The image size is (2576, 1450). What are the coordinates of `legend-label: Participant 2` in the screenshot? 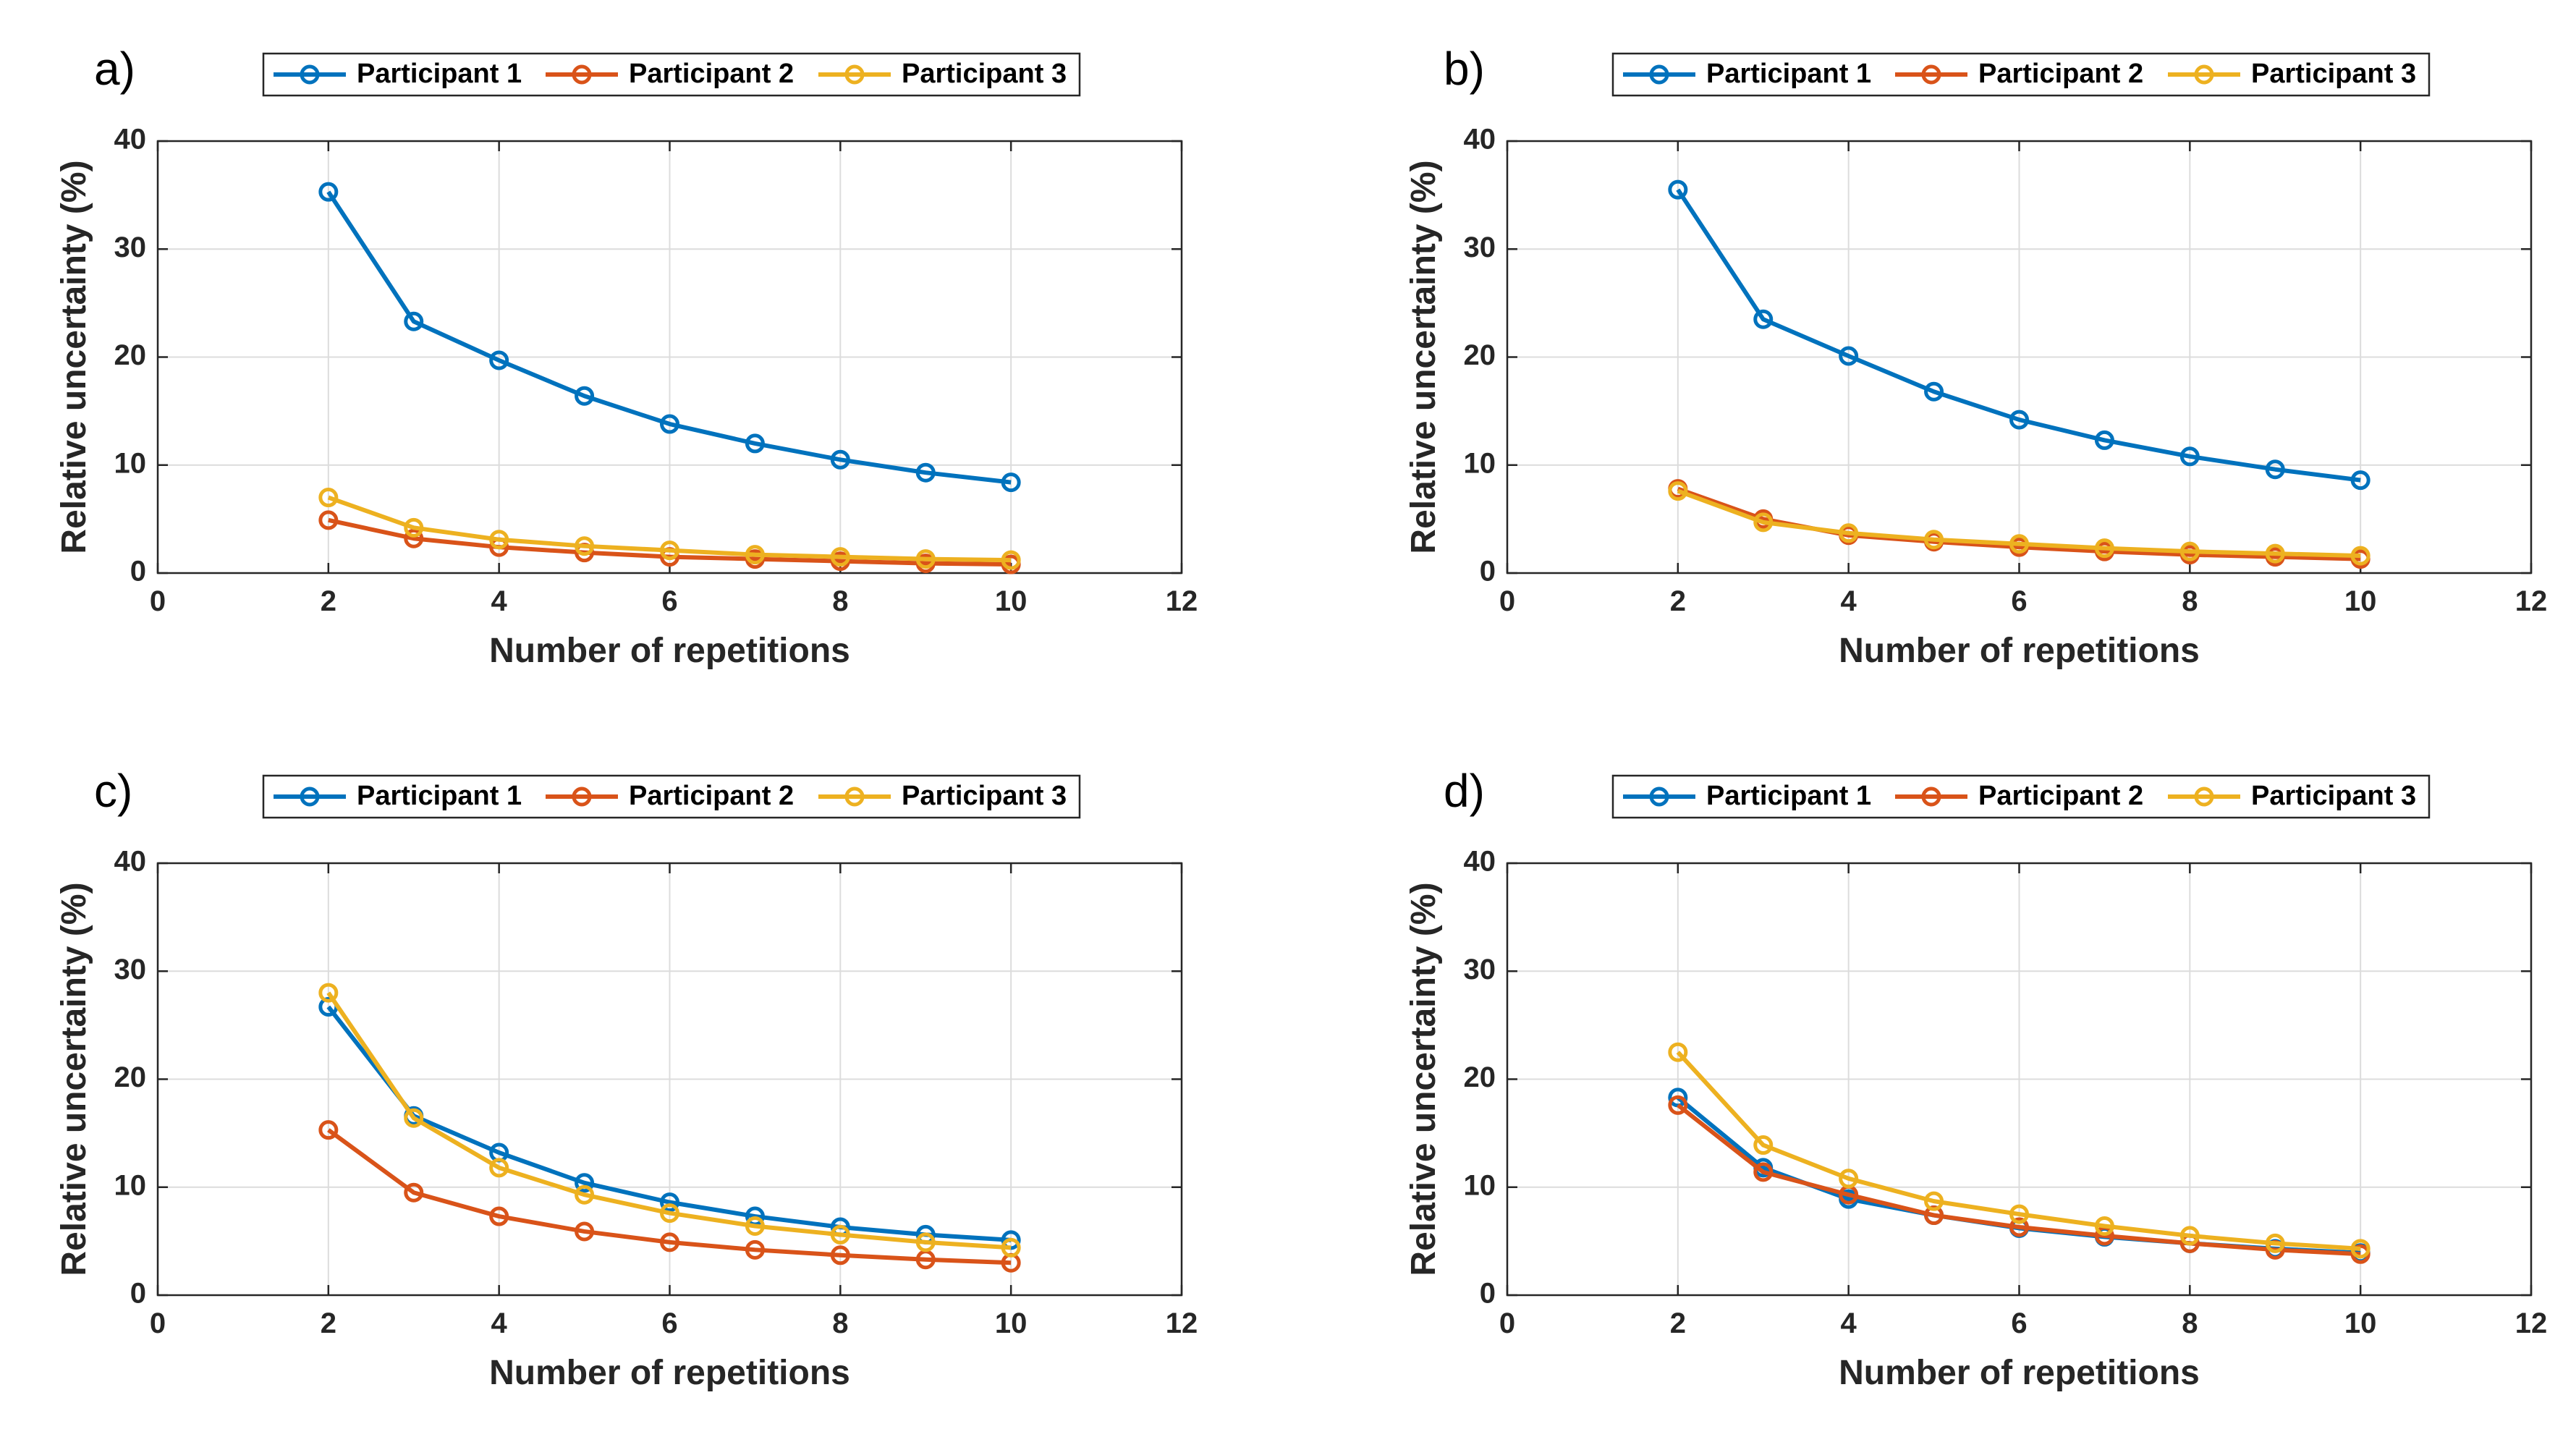 It's located at (2060, 796).